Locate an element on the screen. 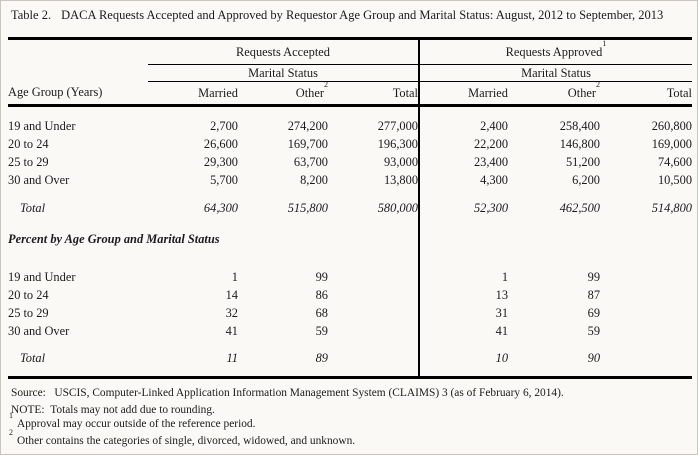 This screenshot has height=455, width=698. cell-accepted-other-pct: 89 is located at coordinates (321, 358).